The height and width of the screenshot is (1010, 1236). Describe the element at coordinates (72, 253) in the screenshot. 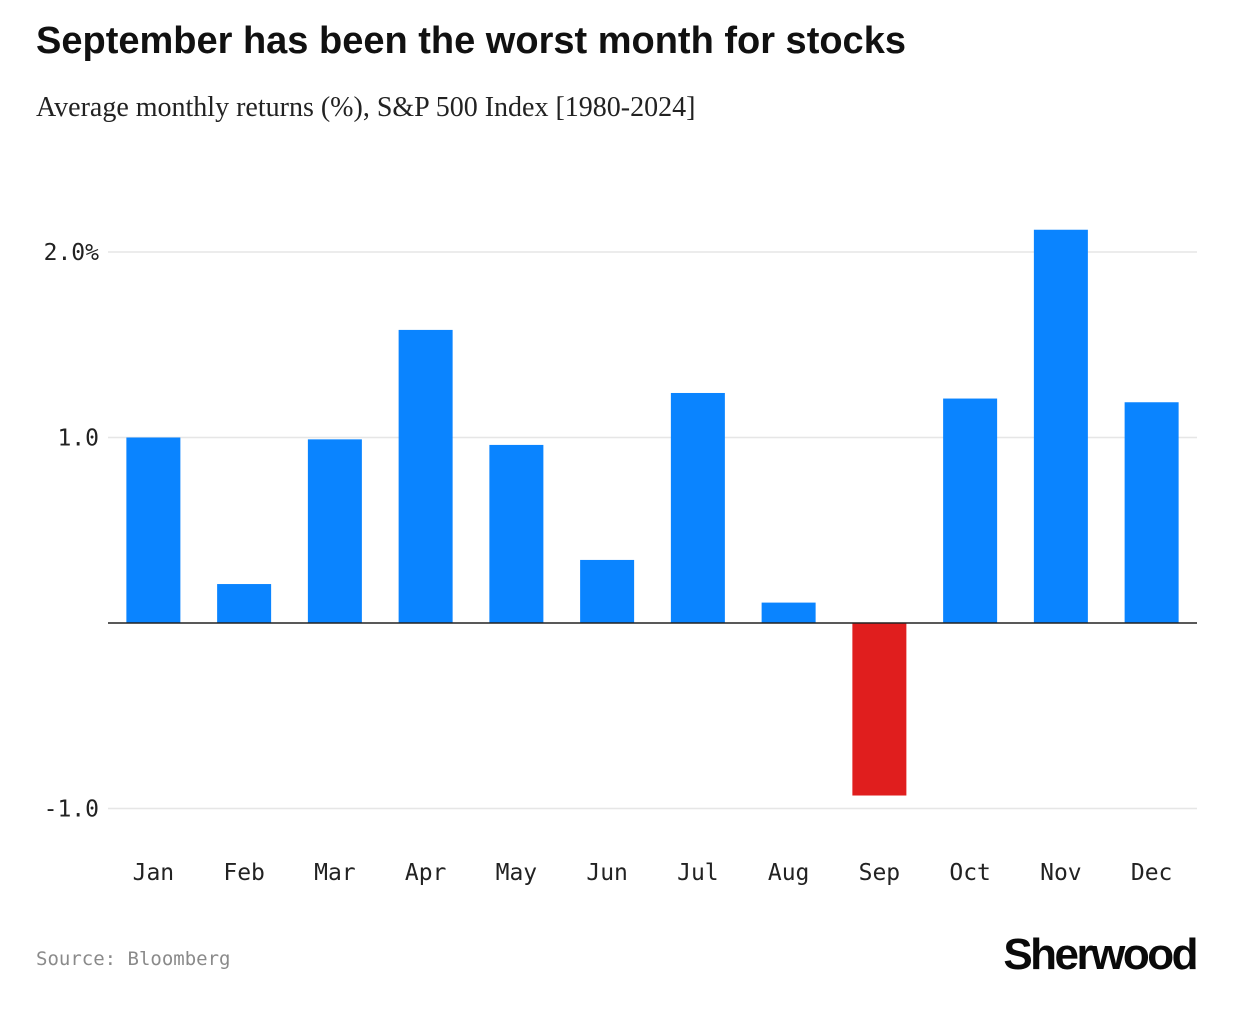

I see `y-tick-label: 2.0%` at that location.